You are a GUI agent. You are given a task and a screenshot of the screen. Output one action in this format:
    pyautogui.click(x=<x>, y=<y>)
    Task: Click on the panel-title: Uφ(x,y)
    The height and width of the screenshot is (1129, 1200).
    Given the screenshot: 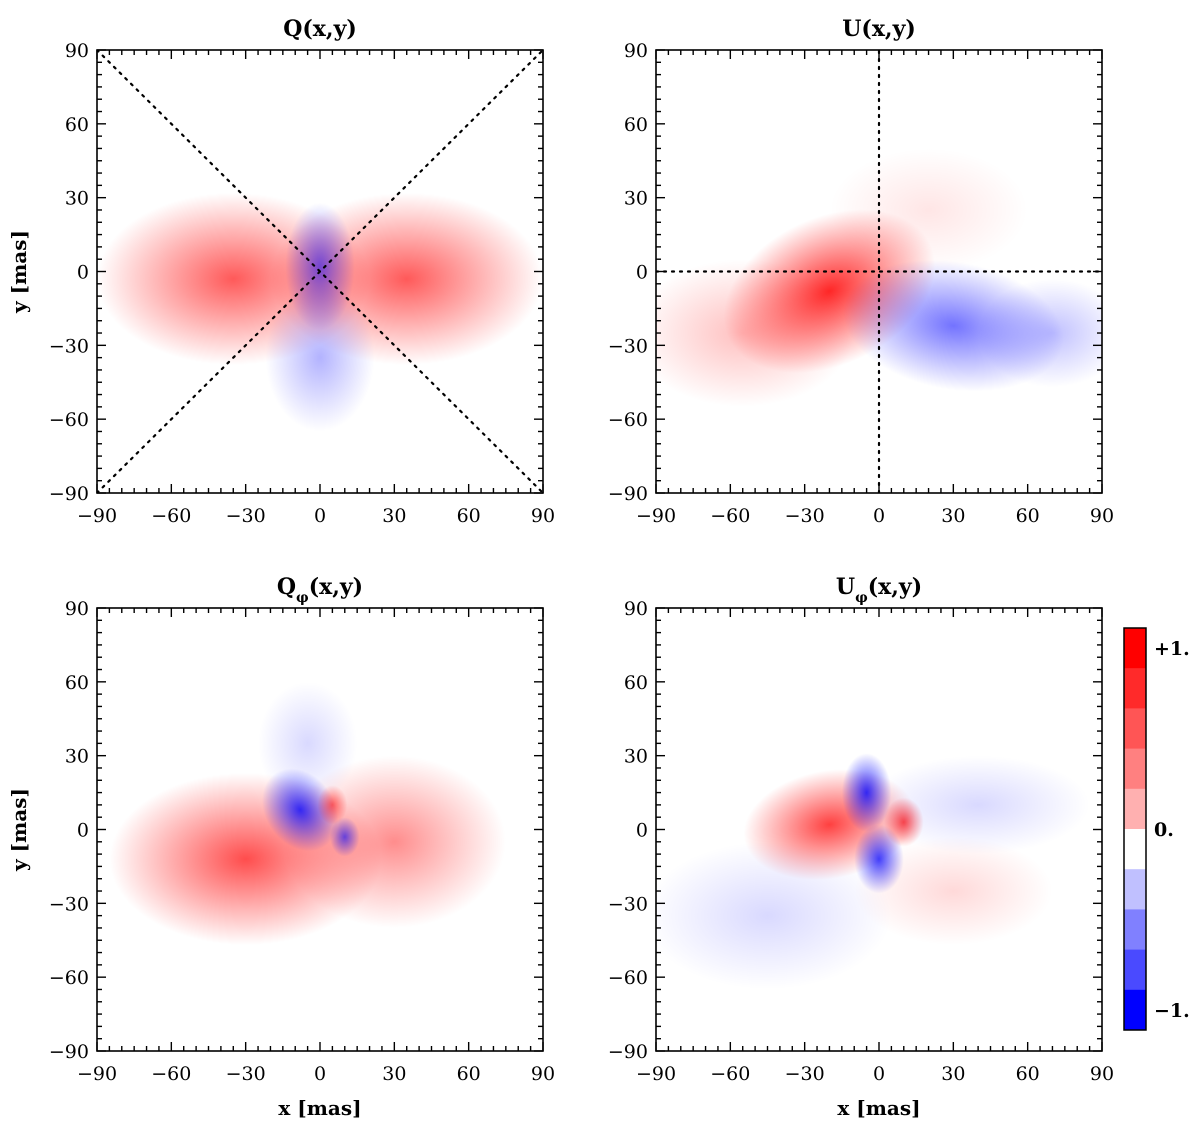 What is the action you would take?
    pyautogui.click(x=879, y=590)
    